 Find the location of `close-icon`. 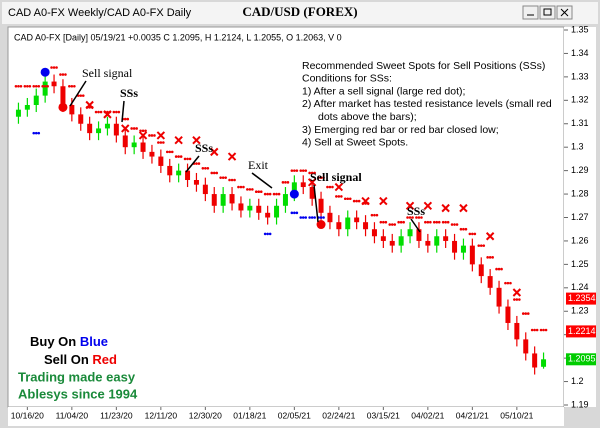

close-icon is located at coordinates (564, 12).